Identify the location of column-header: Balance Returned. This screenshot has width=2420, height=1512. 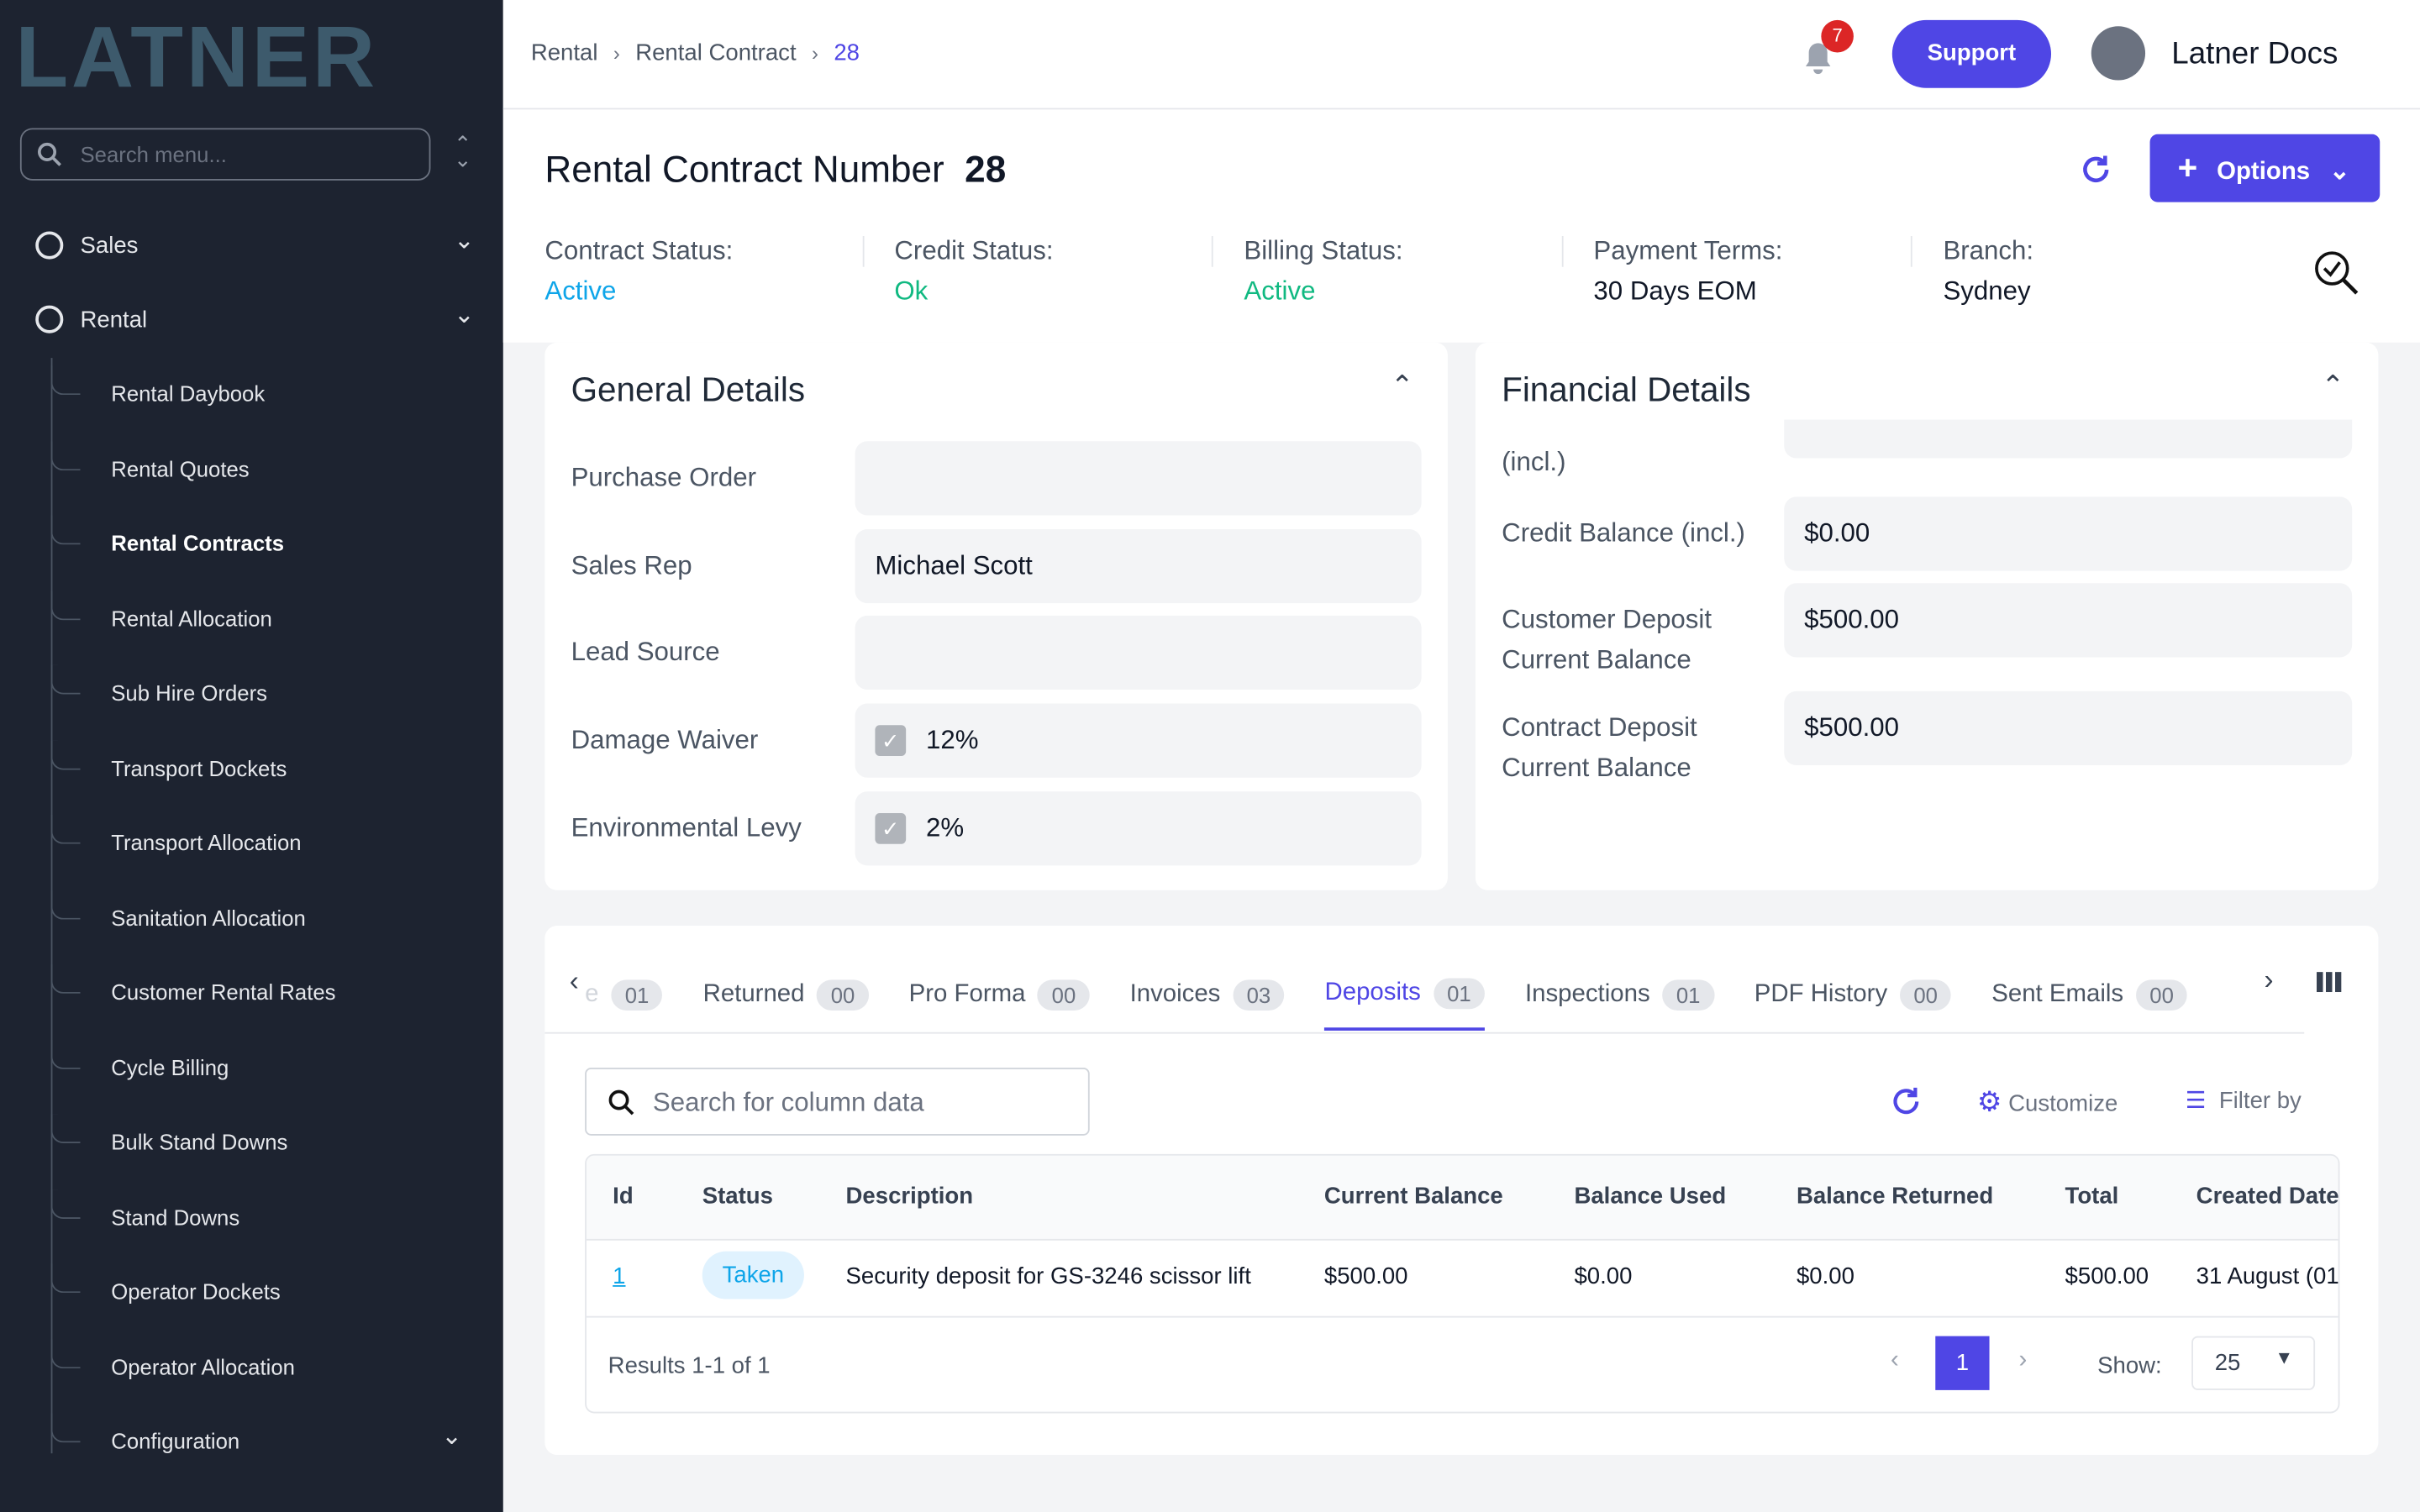
(1895, 1196).